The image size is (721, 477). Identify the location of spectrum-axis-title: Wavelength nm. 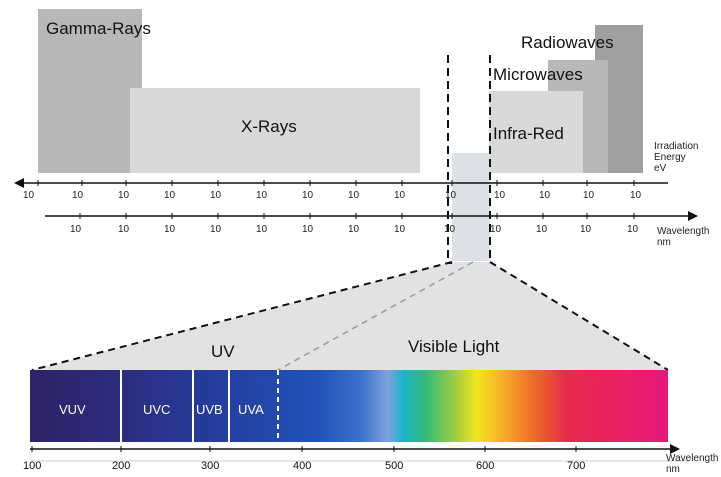
(692, 464).